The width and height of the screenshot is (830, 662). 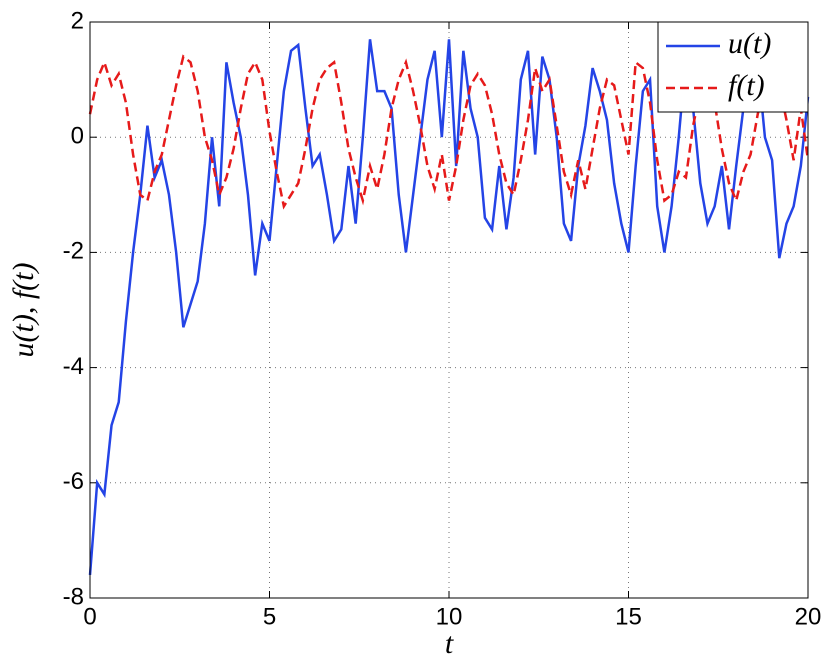 What do you see at coordinates (23, 310) in the screenshot?
I see `y-axis-label: u(t), f(t)` at bounding box center [23, 310].